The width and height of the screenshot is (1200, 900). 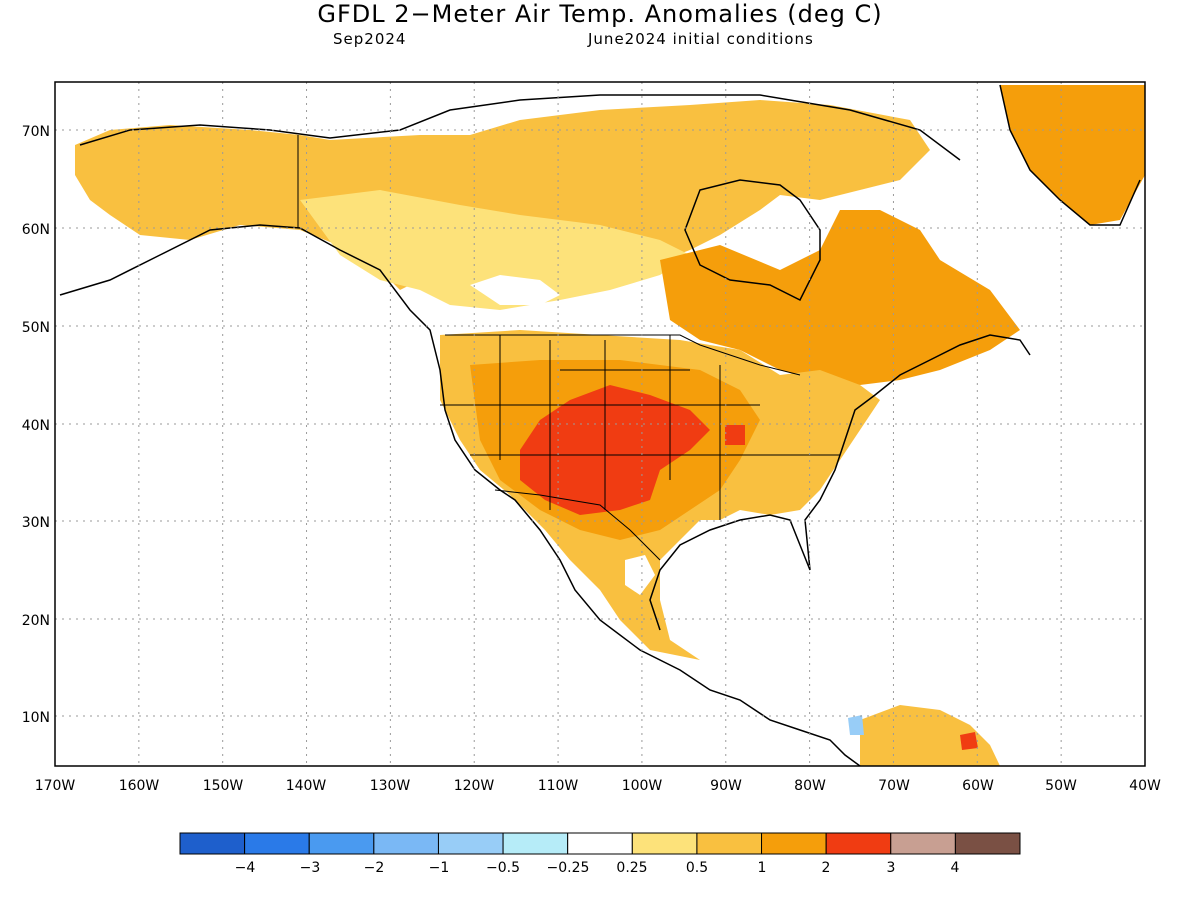 I want to click on lon-label: 90W, so click(x=726, y=786).